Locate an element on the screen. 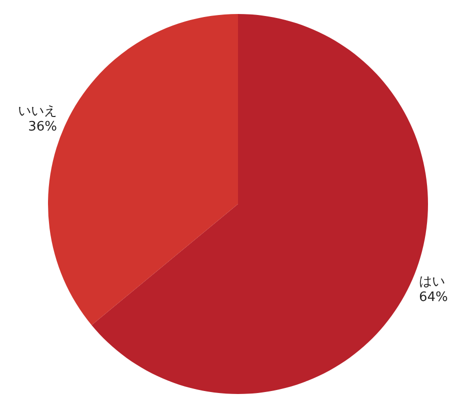 This screenshot has width=465, height=410. slice-label: いいえ is located at coordinates (38, 111).